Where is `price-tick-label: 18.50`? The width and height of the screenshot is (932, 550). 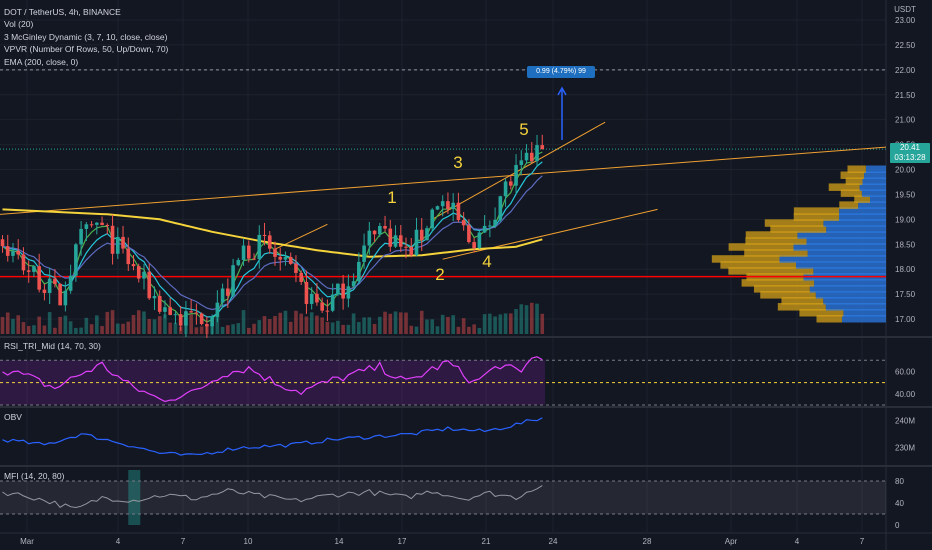
price-tick-label: 18.50 is located at coordinates (905, 244).